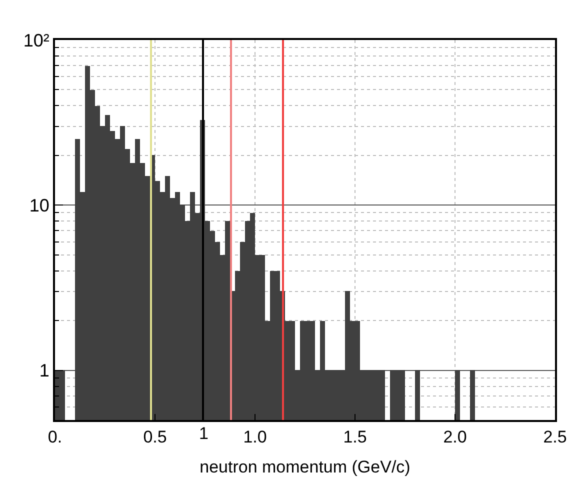  Describe the element at coordinates (555, 436) in the screenshot. I see `x-tick-label: 2.5` at that location.